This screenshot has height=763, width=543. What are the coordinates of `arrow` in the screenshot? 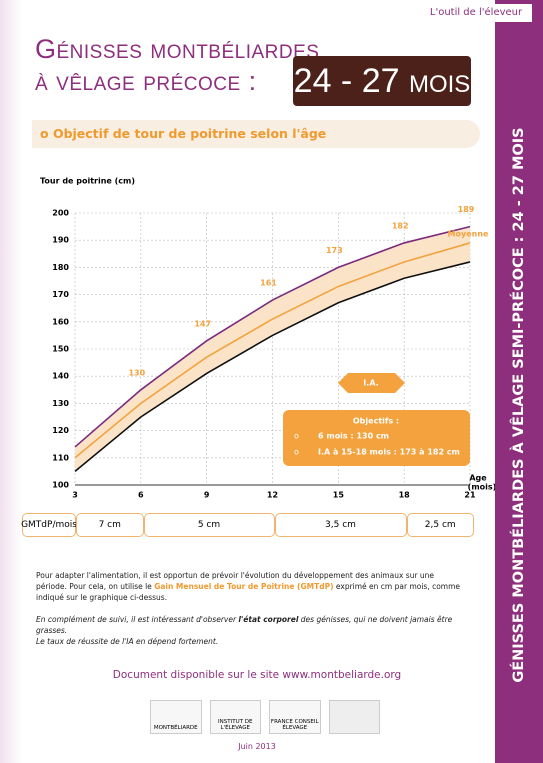 It's located at (371, 383).